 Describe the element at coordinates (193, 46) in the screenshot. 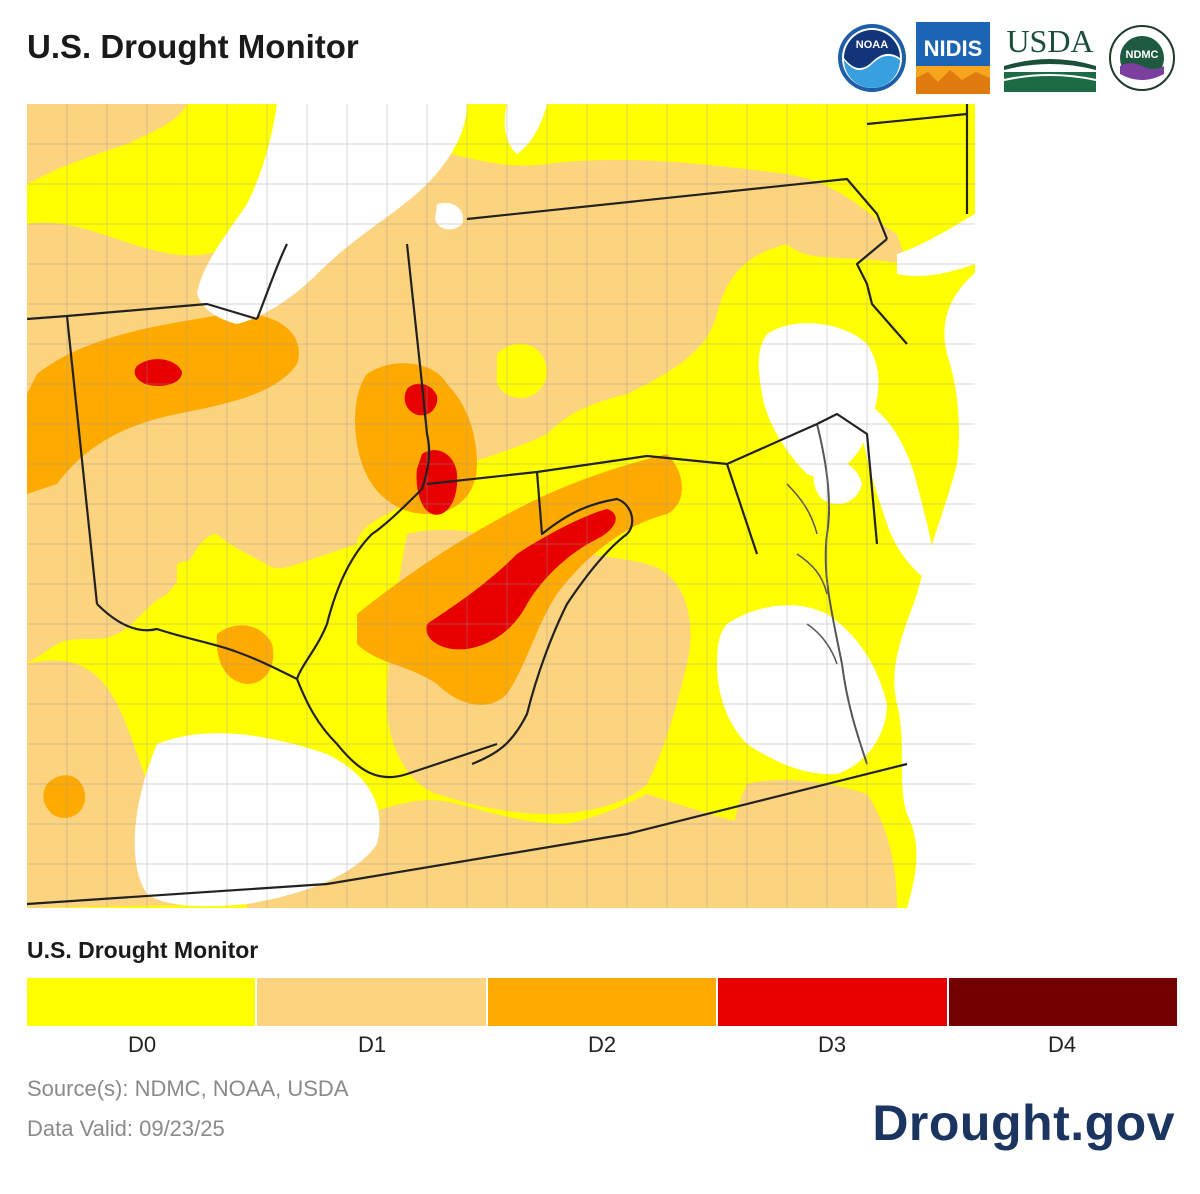

I see `page-title: U.S. Drought Monitor` at that location.